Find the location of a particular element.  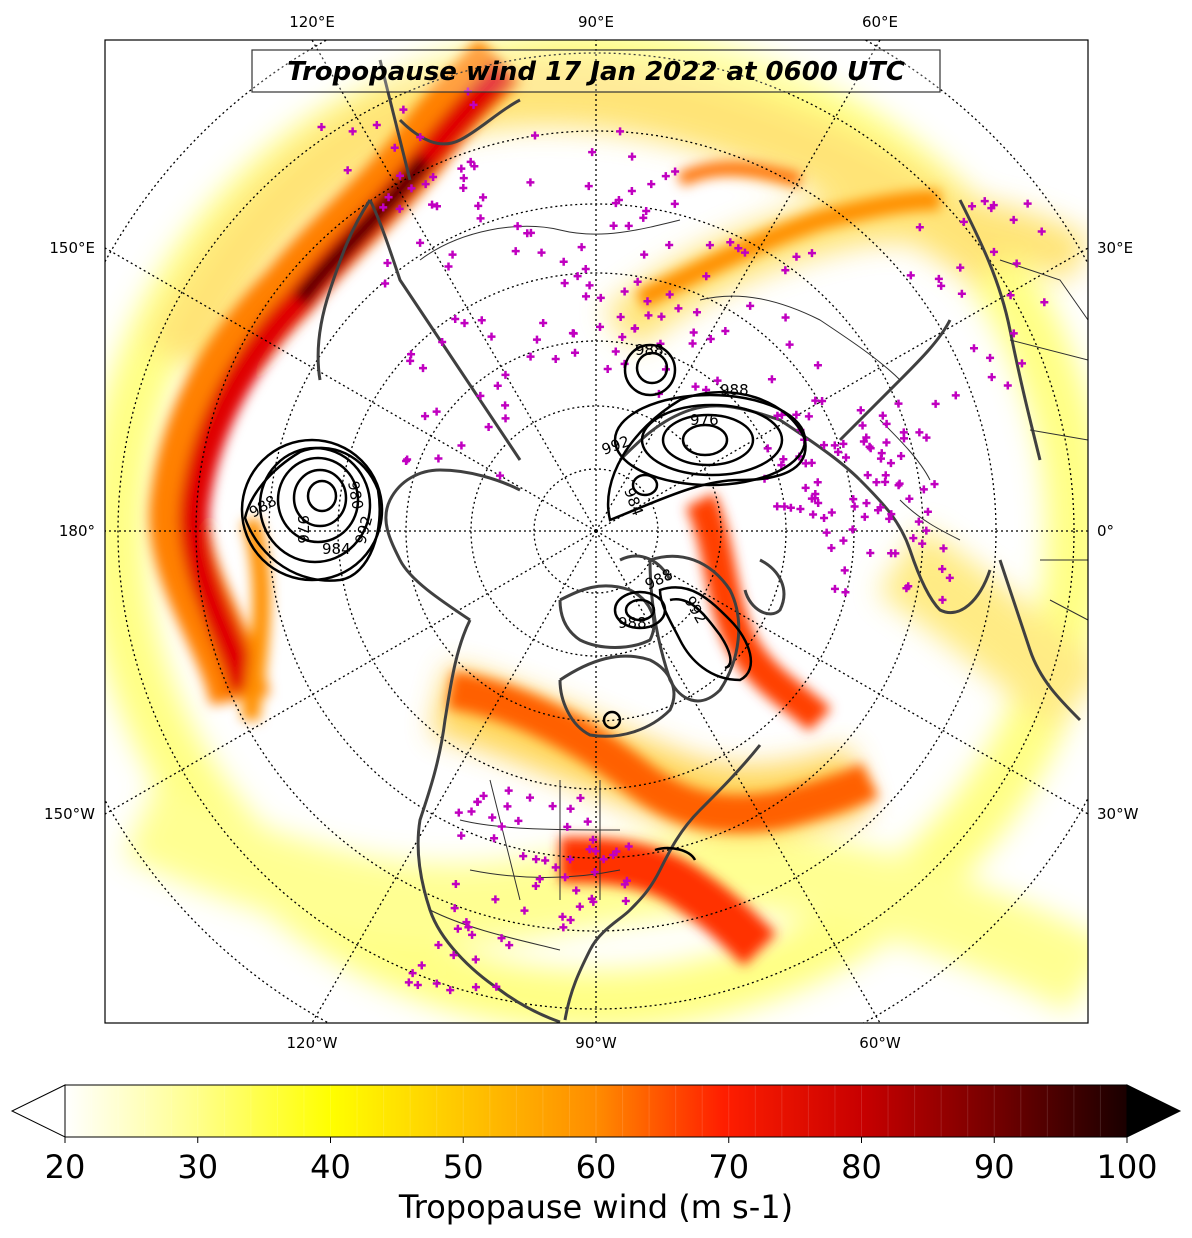

nordic-low is located at coordinates (706, 432).